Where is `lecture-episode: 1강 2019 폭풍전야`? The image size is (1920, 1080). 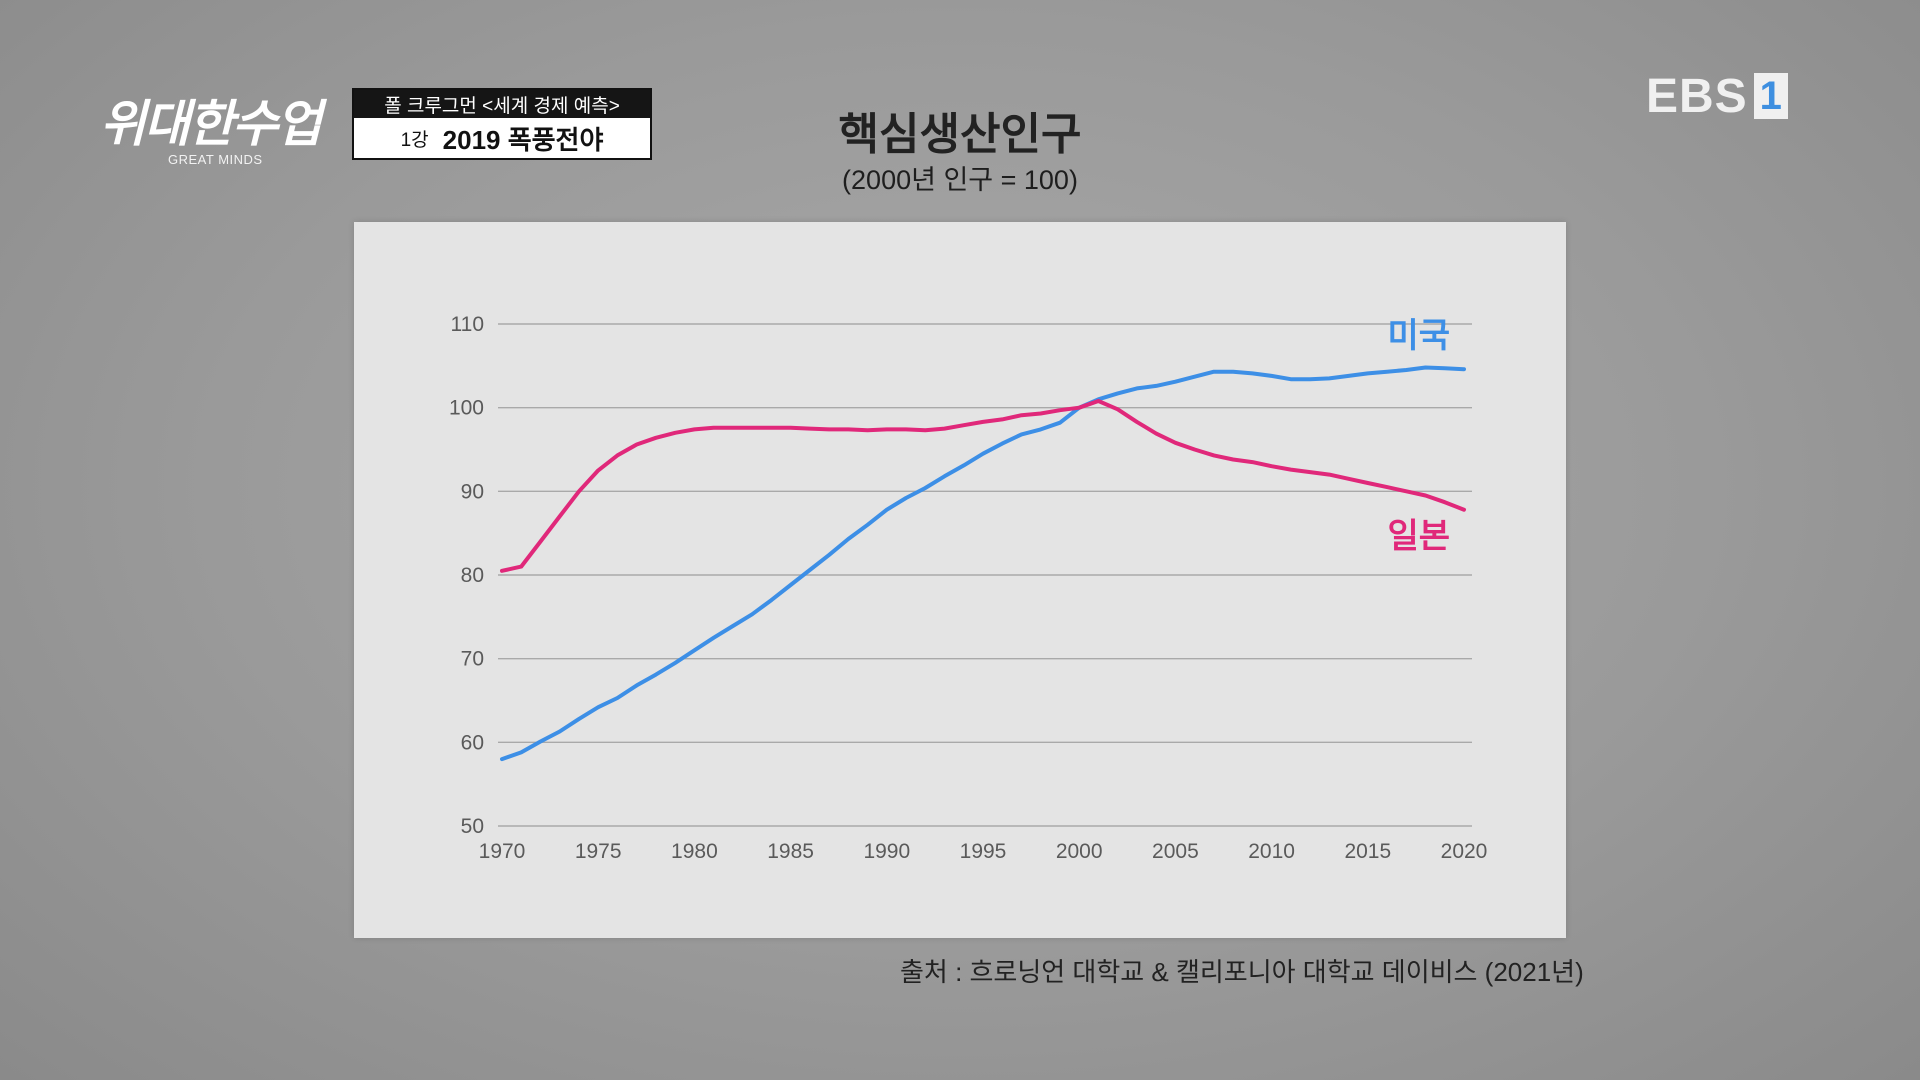 lecture-episode: 1강 2019 폭풍전야 is located at coordinates (502, 138).